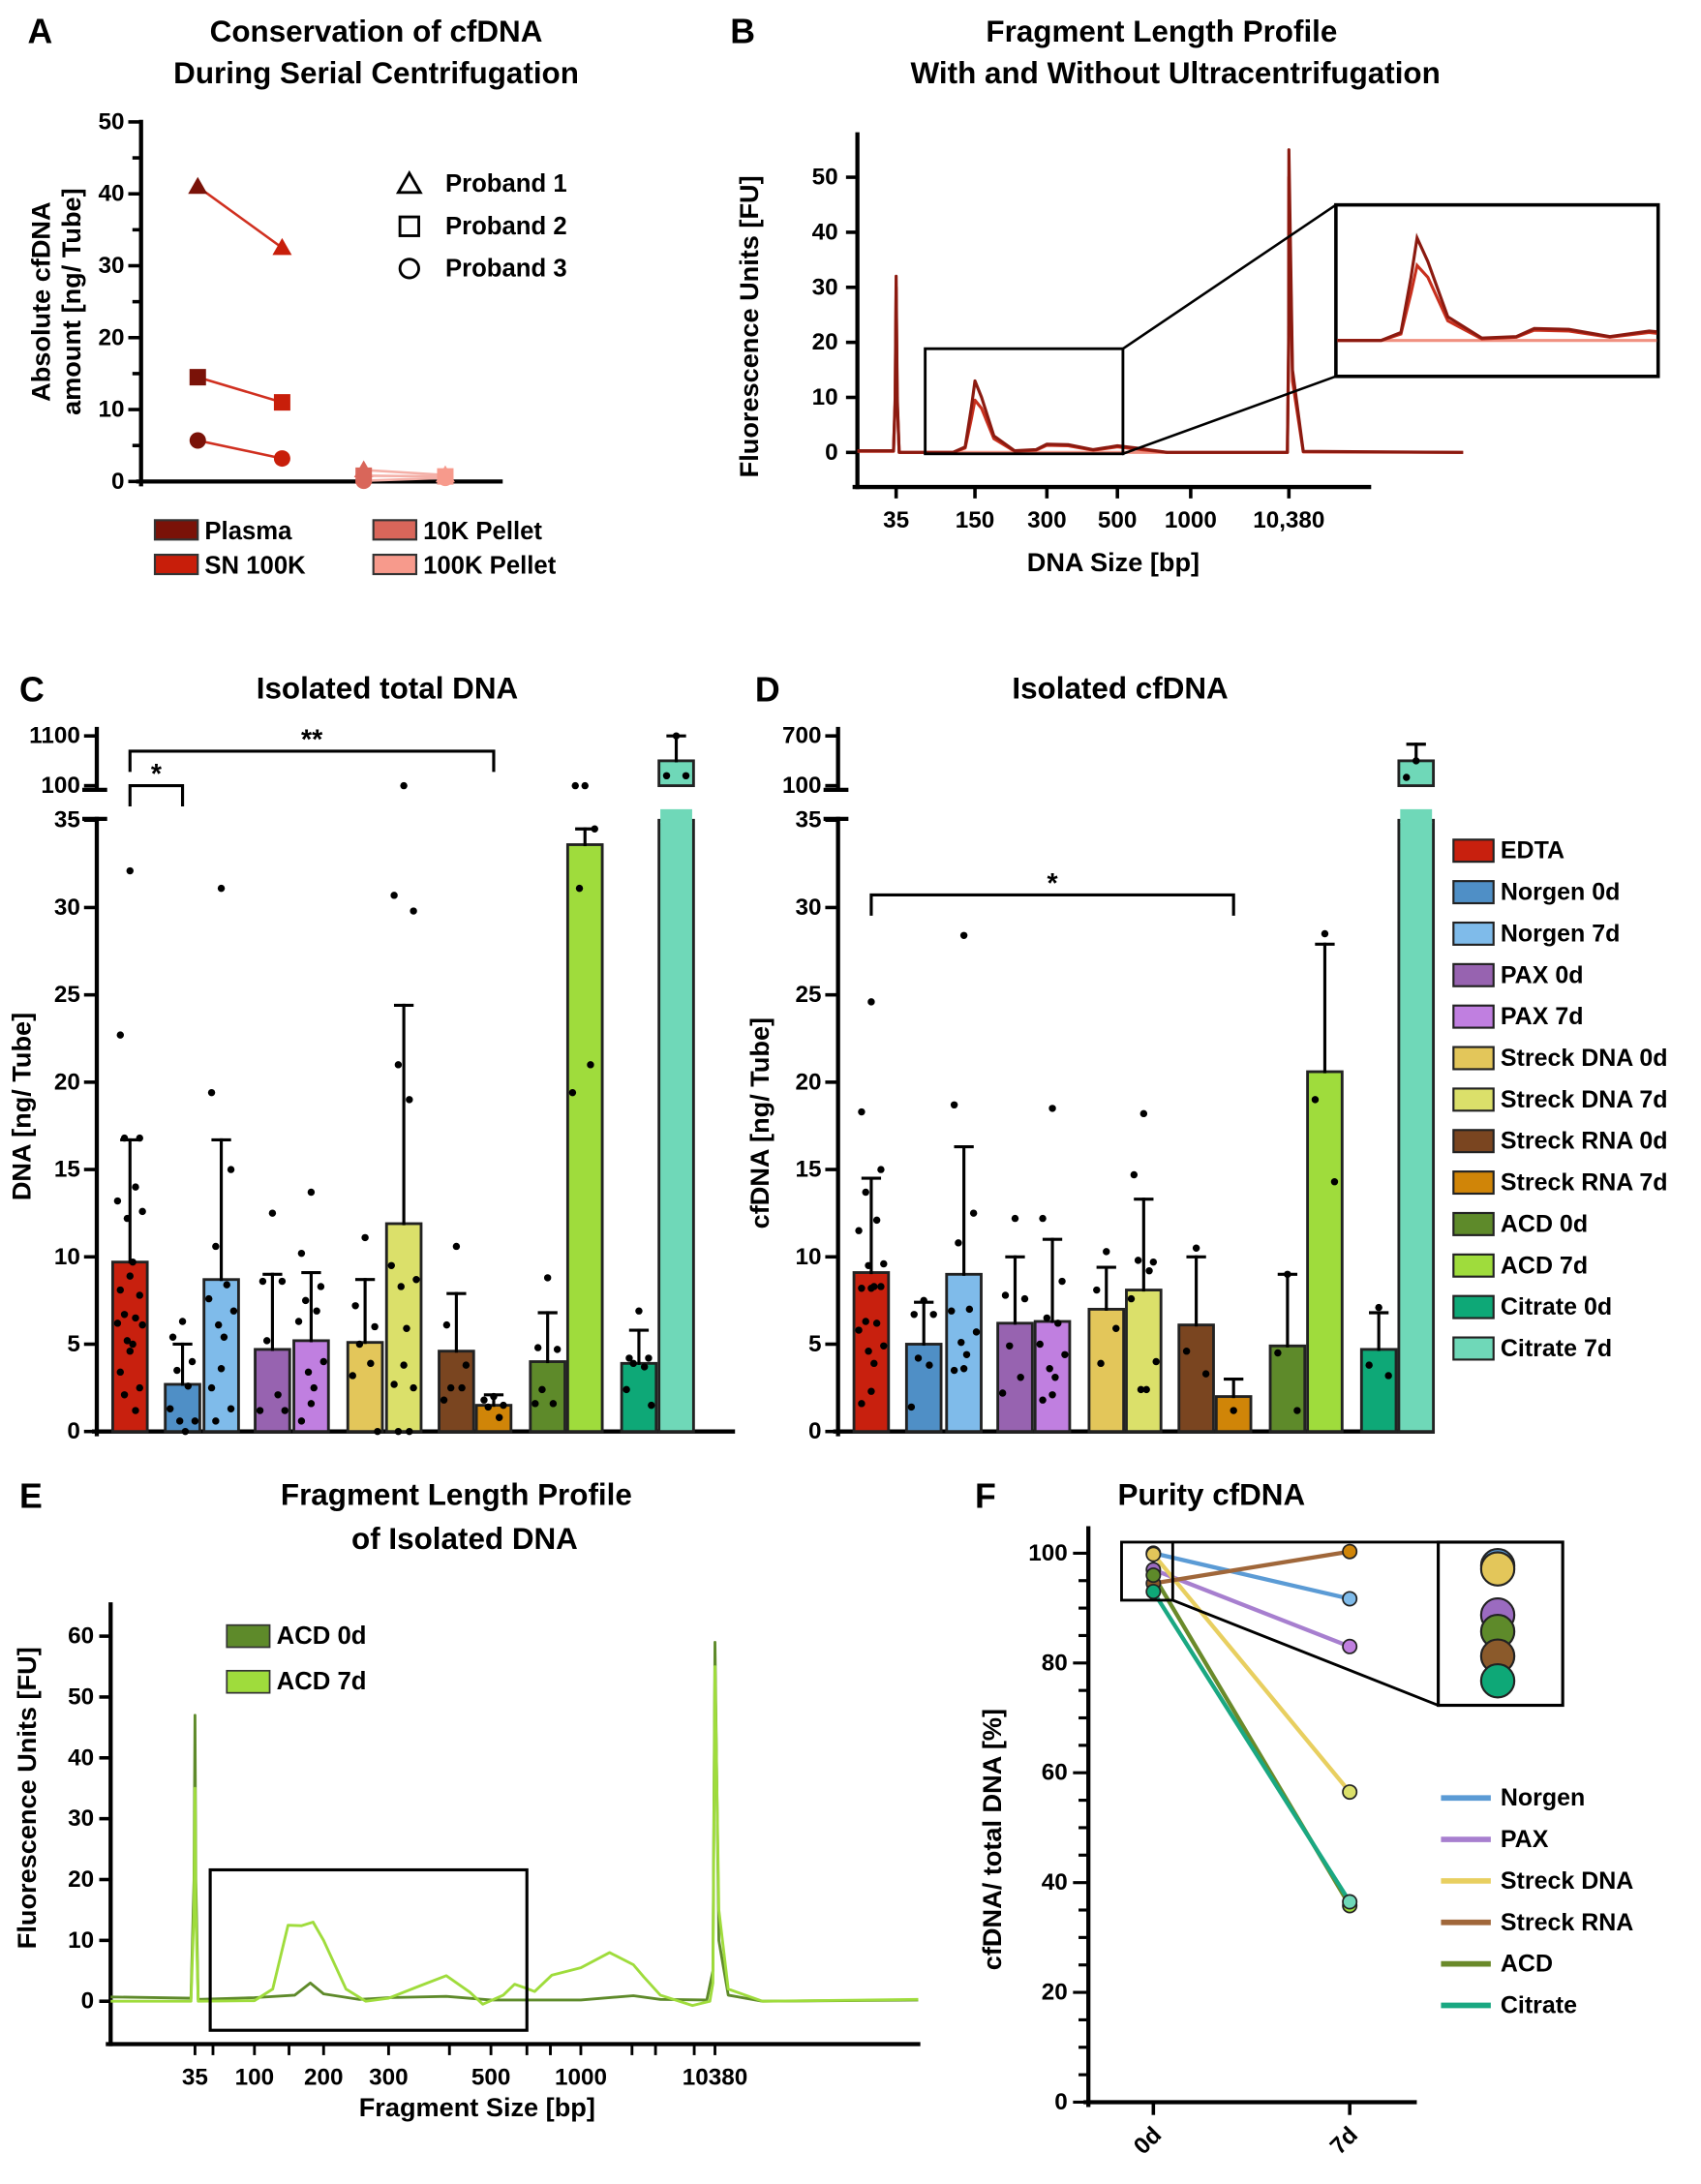  What do you see at coordinates (81, 1941) in the screenshot?
I see `panel-e-y-tick-label: 10` at bounding box center [81, 1941].